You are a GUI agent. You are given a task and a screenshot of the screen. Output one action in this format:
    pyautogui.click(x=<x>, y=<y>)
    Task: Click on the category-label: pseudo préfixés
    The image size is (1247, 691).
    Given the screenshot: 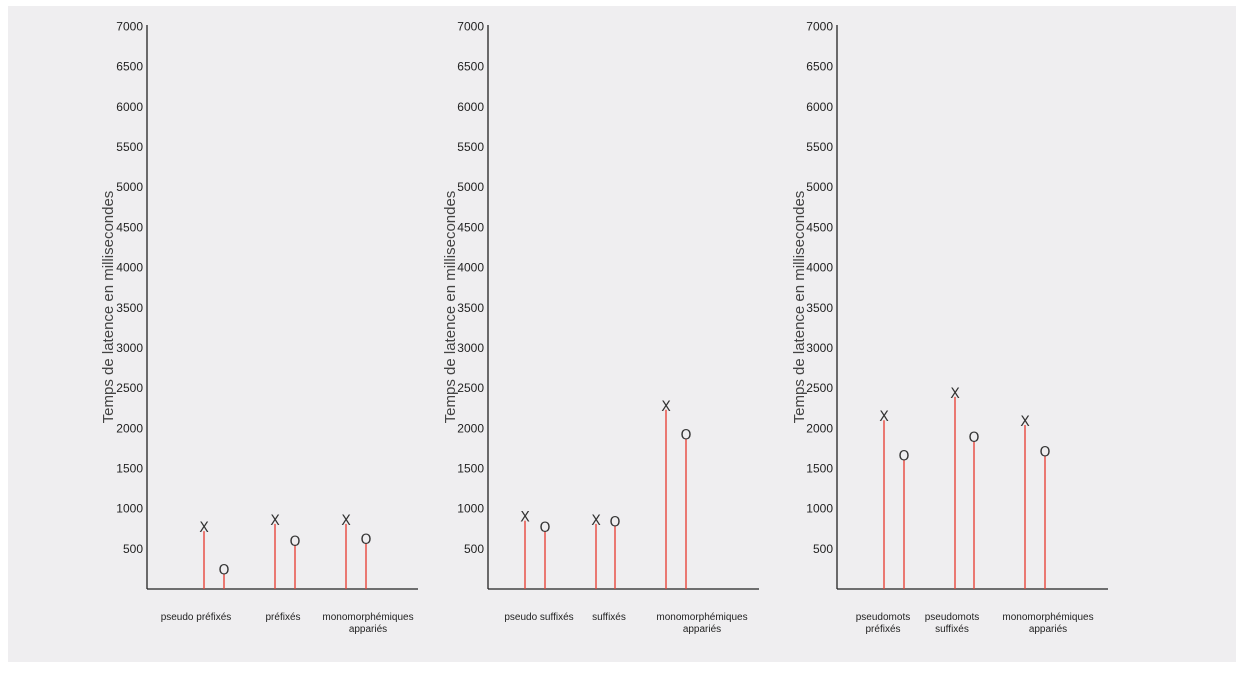 What is the action you would take?
    pyautogui.click(x=196, y=617)
    